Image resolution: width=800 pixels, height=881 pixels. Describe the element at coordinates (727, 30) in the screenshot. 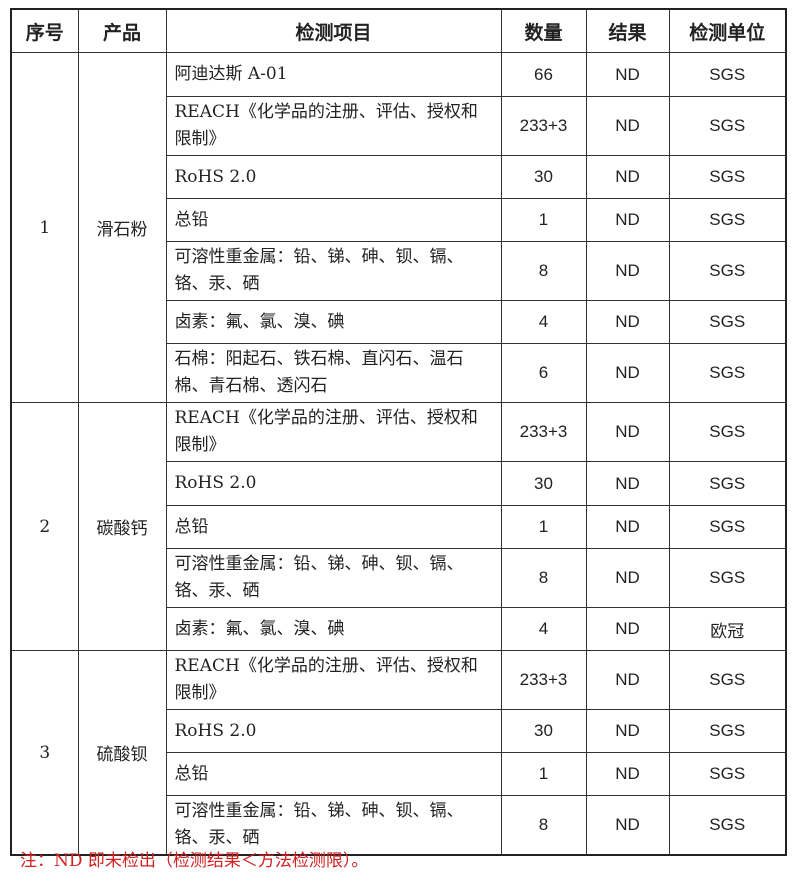

I see `header-unit: 检测单位` at that location.